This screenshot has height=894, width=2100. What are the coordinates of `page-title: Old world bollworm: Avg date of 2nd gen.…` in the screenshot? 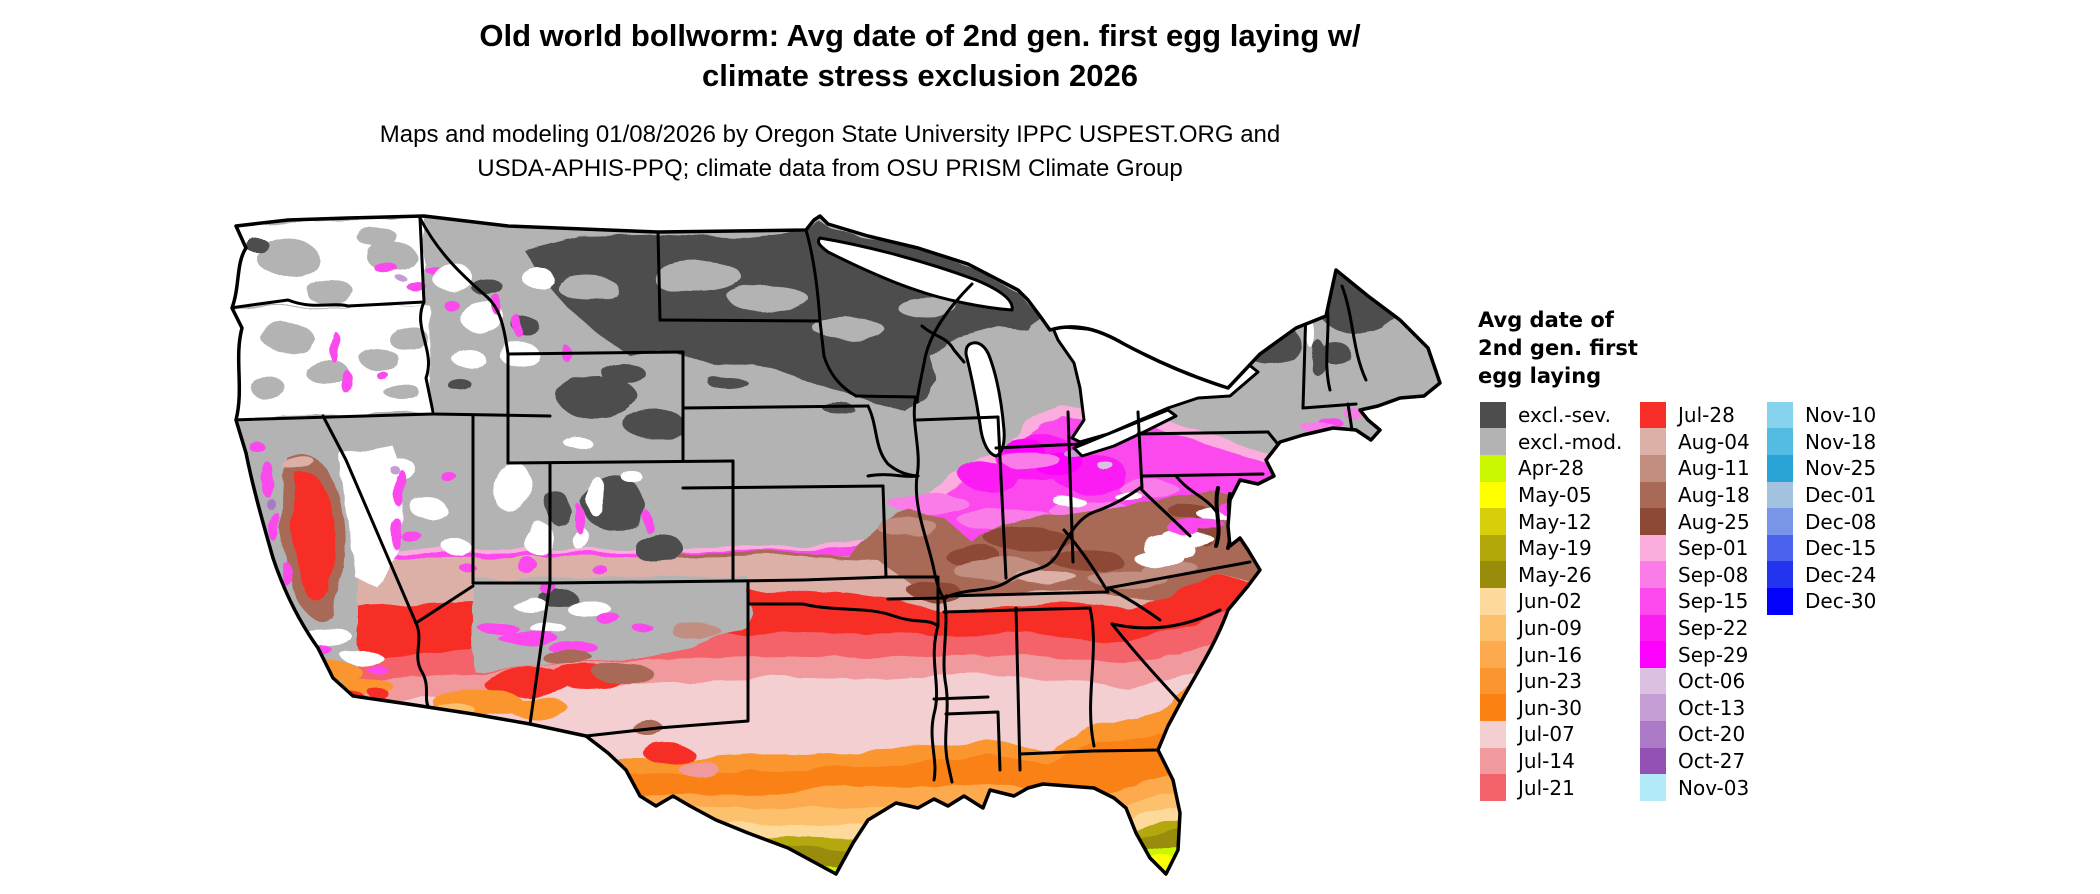 It's located at (920, 56).